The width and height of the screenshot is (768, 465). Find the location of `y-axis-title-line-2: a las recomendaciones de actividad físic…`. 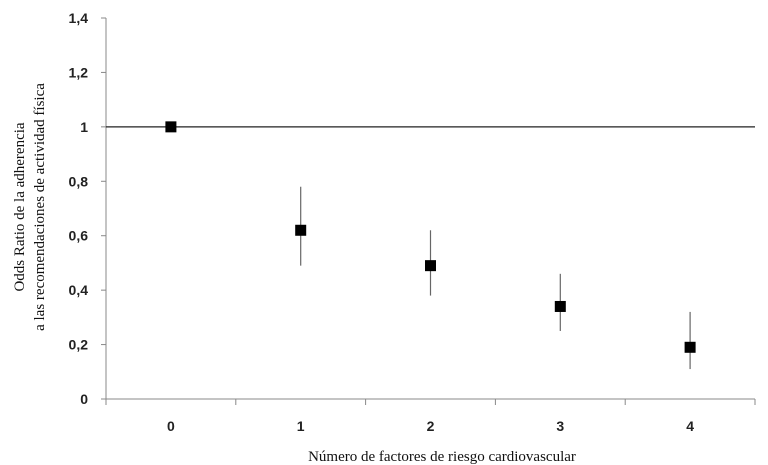

y-axis-title-line-2: a las recomendaciones de actividad físic… is located at coordinates (40, 207).